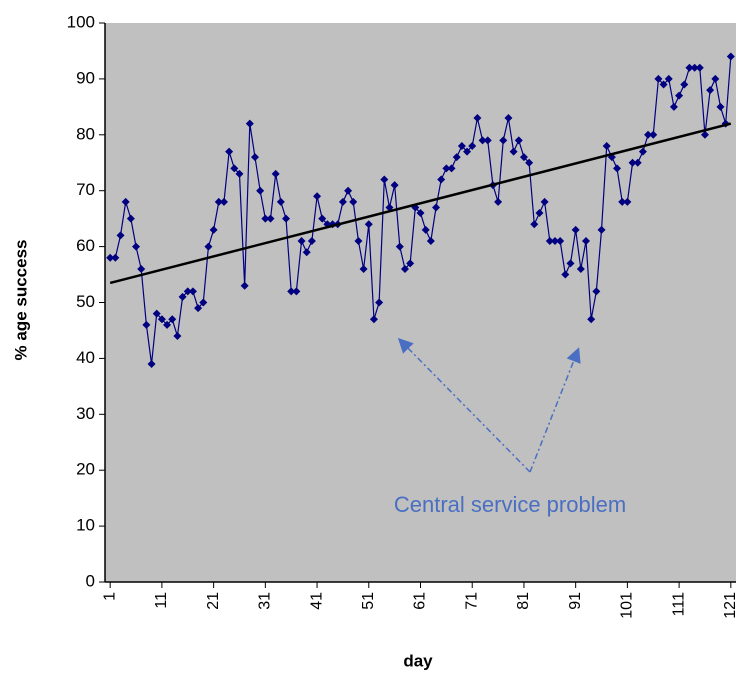  I want to click on x-tick-label: 21, so click(213, 601).